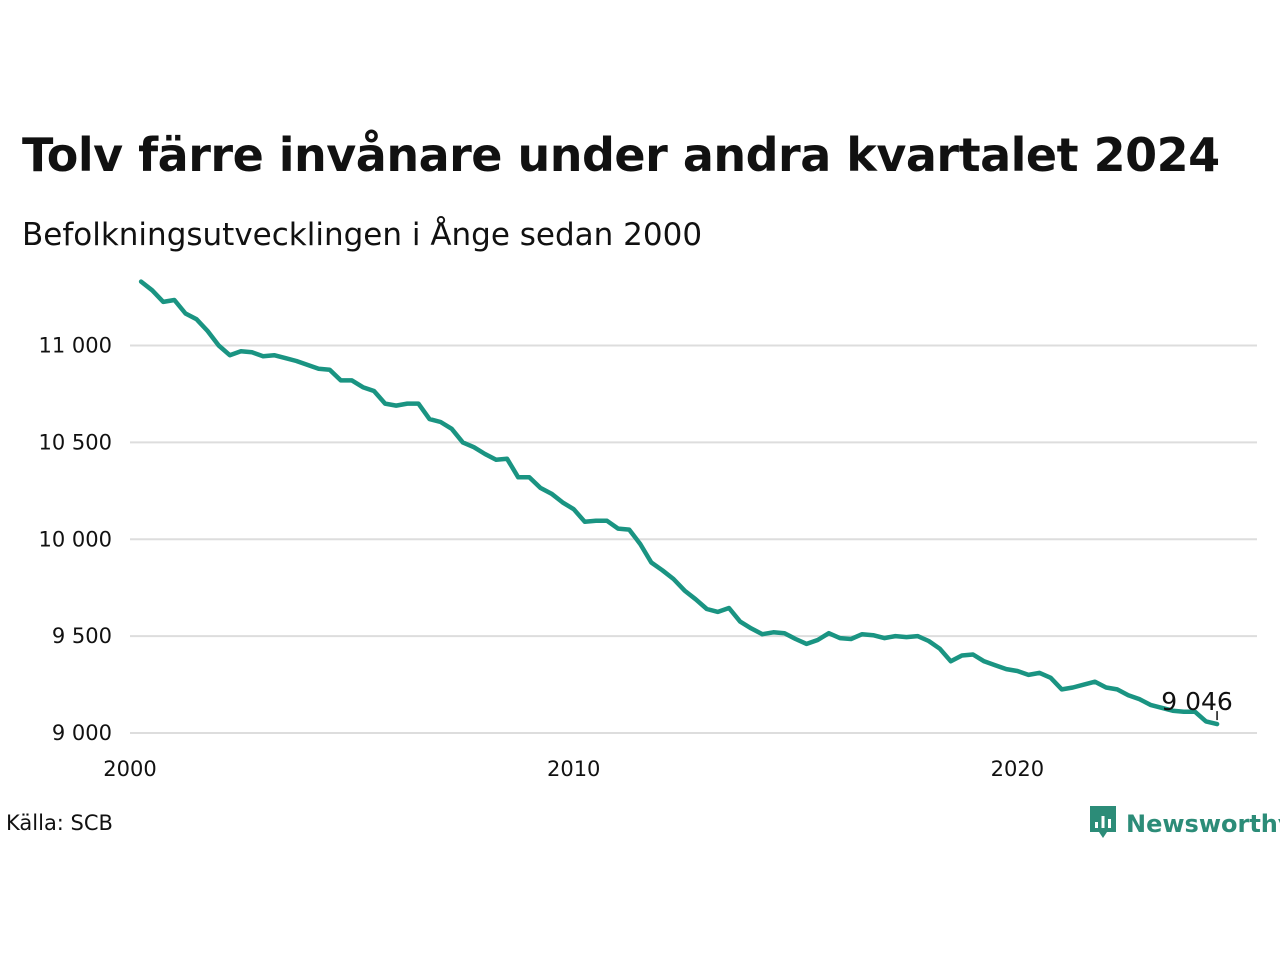 This screenshot has height=960, width=1280. Describe the element at coordinates (75, 442) in the screenshot. I see `y-tick-label: 10 500` at that location.